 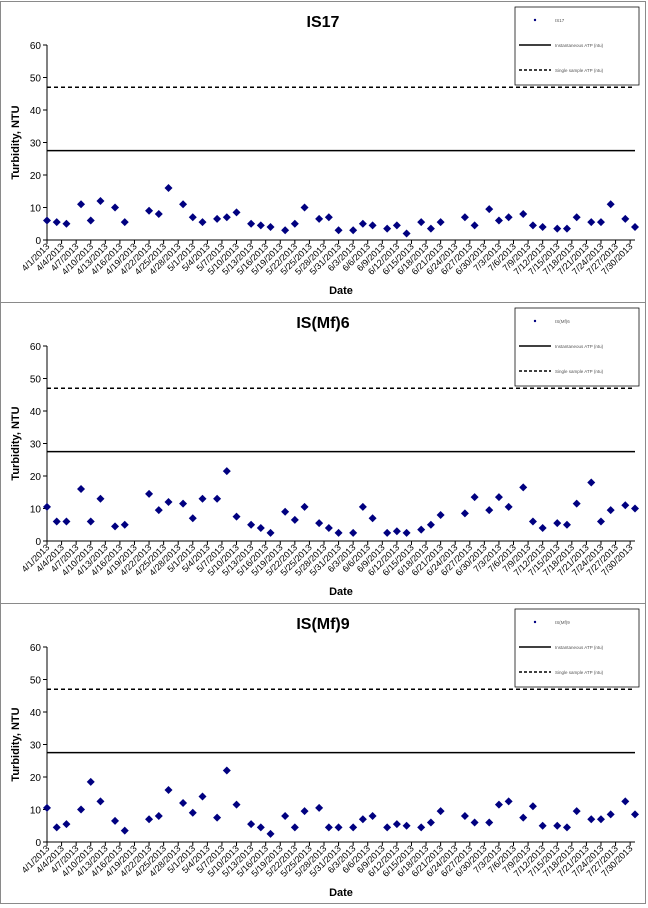 I want to click on y-tick-label: 40, so click(x=36, y=412).